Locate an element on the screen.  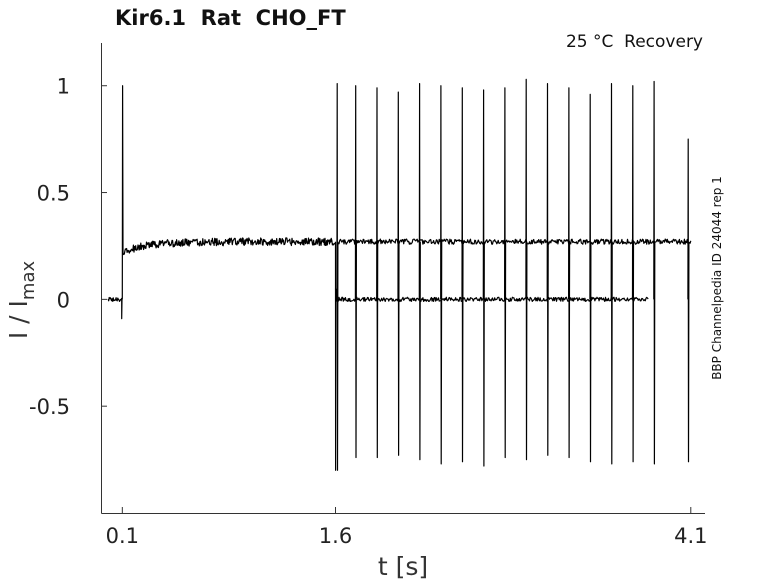
trace-baseline is located at coordinates (115, 308).